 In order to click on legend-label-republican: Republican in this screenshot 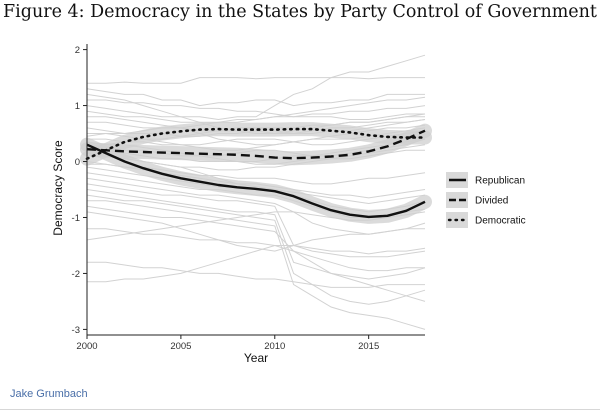, I will do `click(500, 181)`.